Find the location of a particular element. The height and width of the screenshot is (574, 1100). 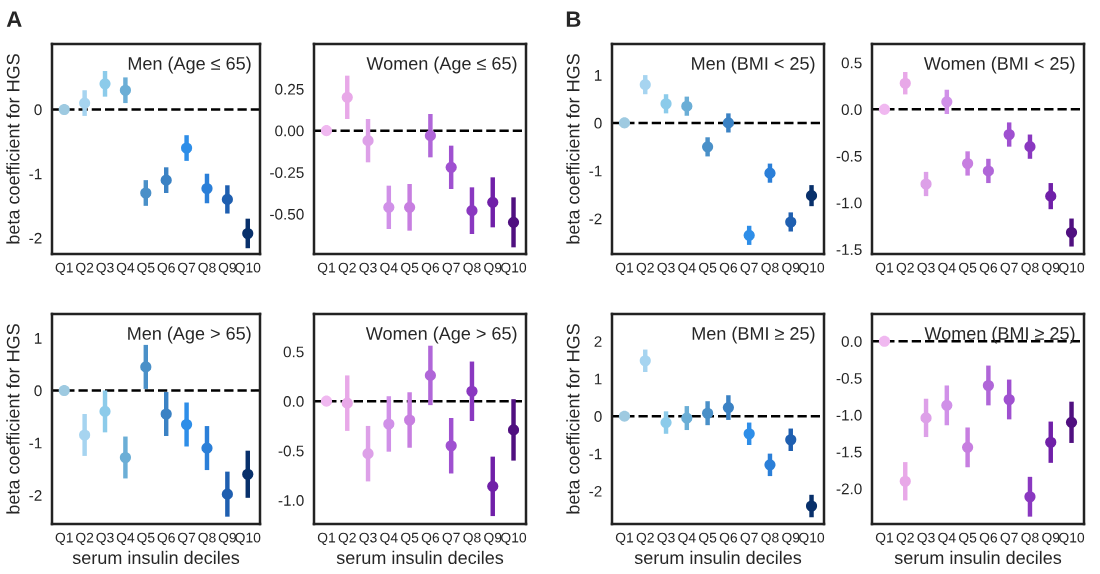

text: Men (Age > 65) is located at coordinates (189, 335).